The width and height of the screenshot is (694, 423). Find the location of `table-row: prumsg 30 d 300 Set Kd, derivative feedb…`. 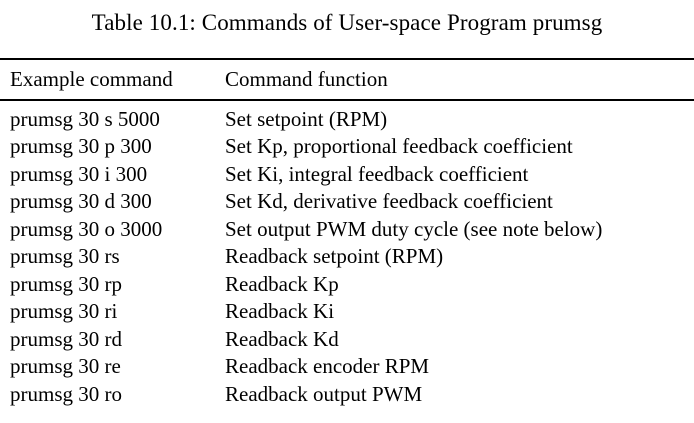

table-row: prumsg 30 d 300 Set Kd, derivative feedb… is located at coordinates (347, 202).